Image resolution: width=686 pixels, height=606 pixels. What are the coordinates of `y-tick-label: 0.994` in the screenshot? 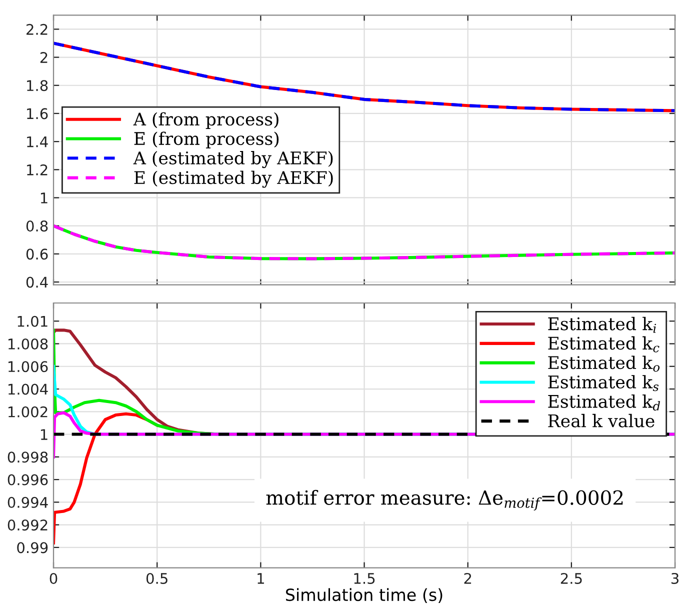 It's located at (28, 502).